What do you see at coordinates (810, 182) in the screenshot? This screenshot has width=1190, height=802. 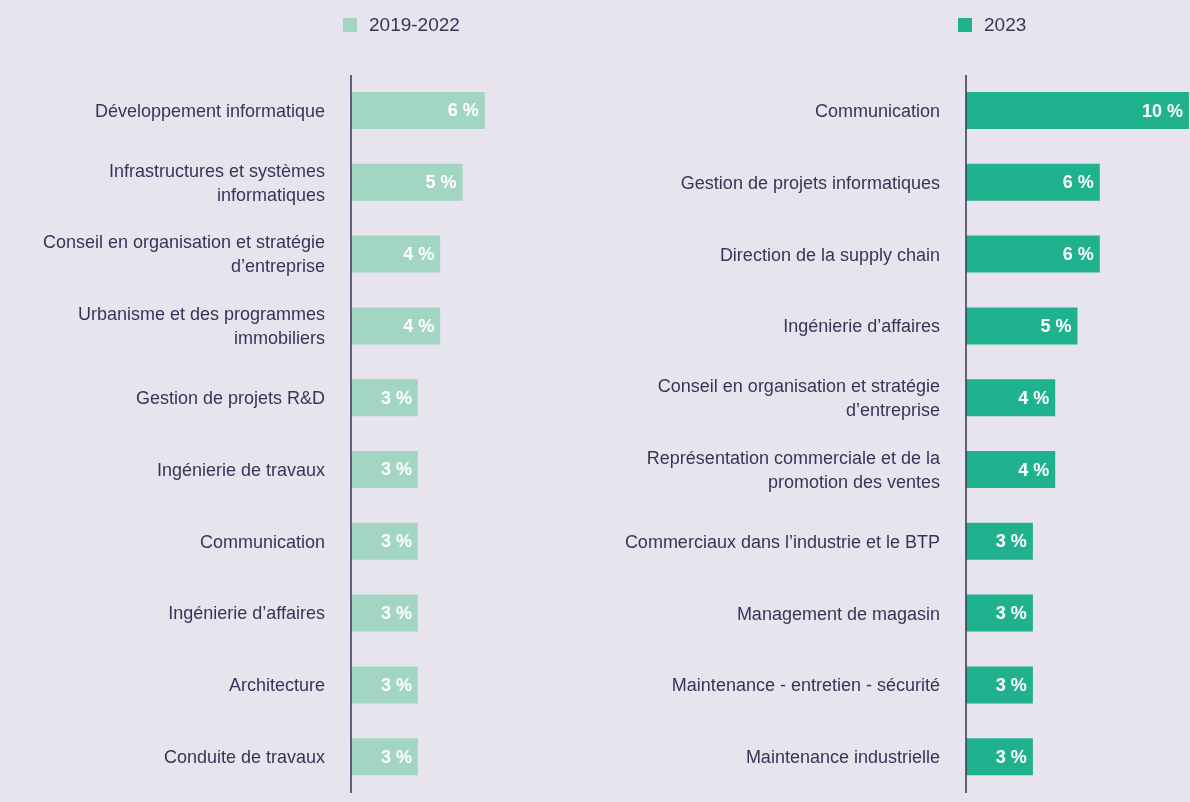 I see `y-tick-label: Gestion de projets informatiques` at bounding box center [810, 182].